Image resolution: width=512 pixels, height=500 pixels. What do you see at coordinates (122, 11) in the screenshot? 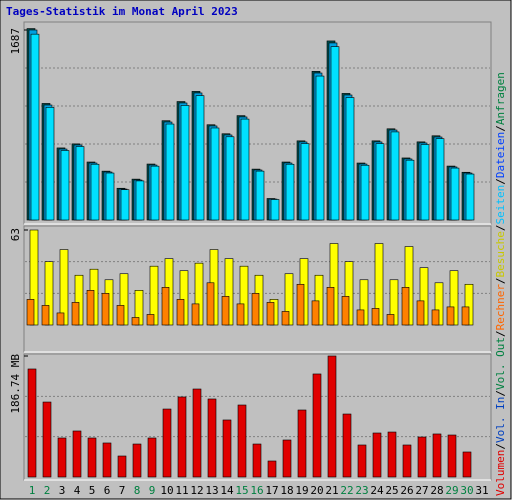
I see `chart-title: Tages-Statistik im Monat April 2023` at bounding box center [122, 11].